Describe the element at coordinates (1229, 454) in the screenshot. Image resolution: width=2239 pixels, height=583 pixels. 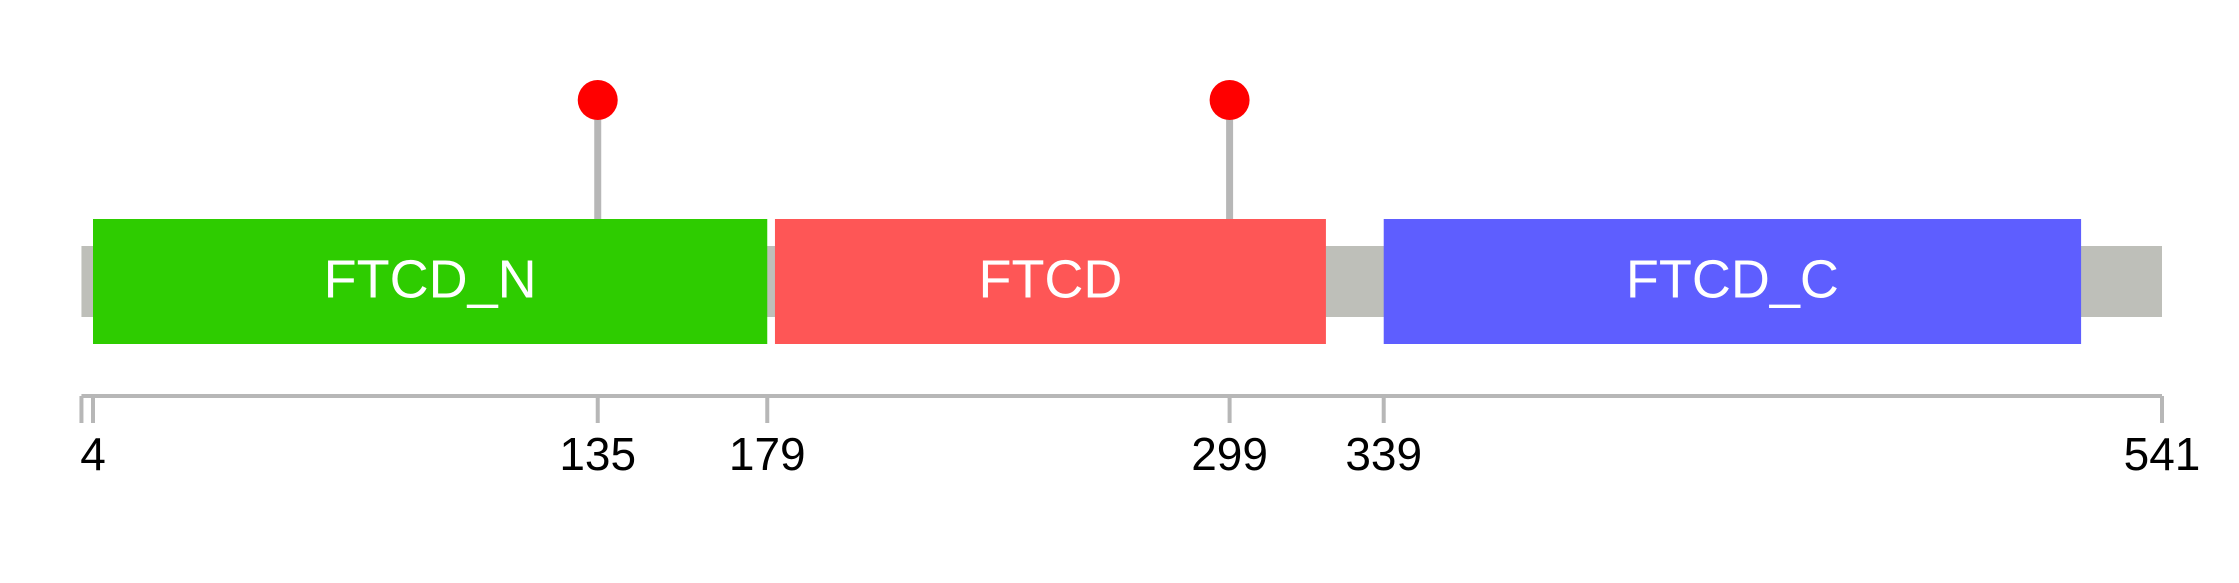
I see `axis-tick-label: 299` at that location.